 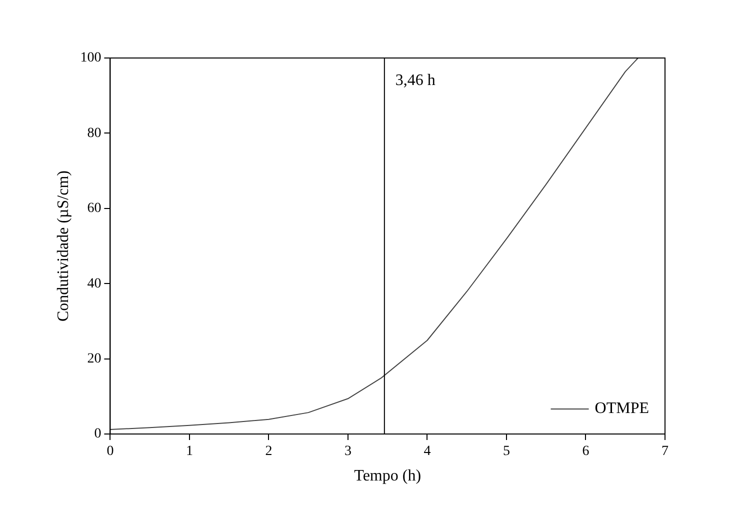 I want to click on x-tick-label: 1, so click(x=189, y=452).